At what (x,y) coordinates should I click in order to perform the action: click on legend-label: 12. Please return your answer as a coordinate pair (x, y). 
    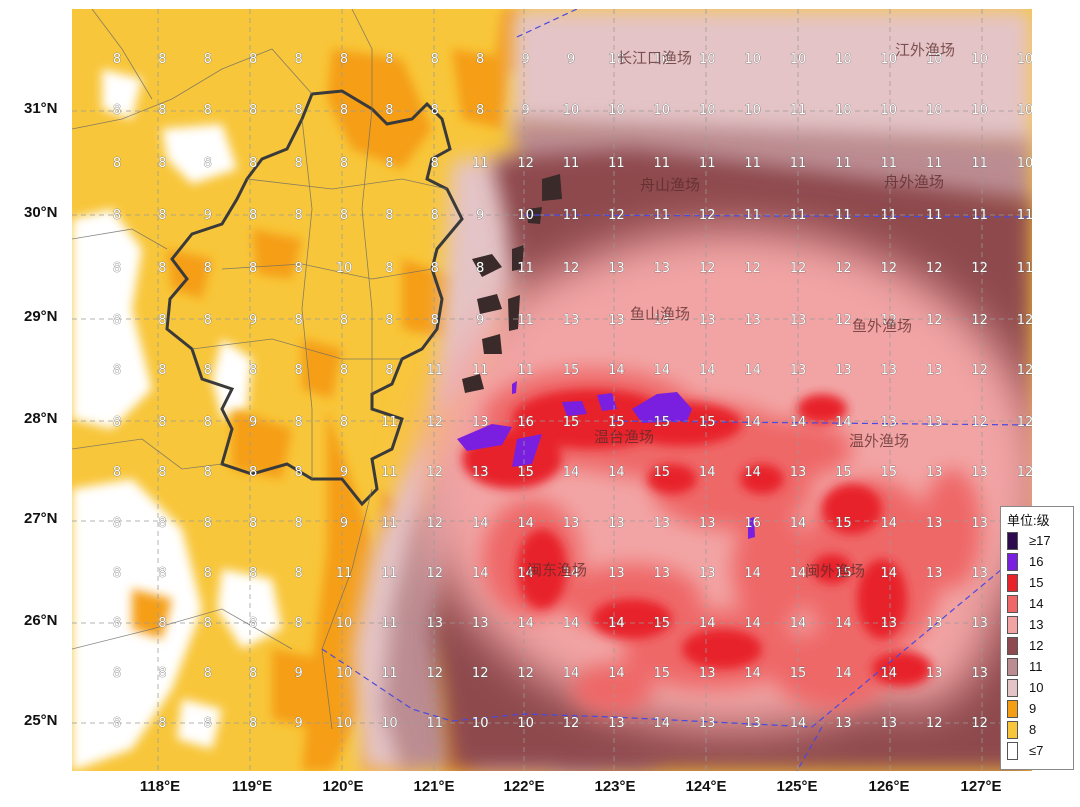
    Looking at the image, I should click on (1036, 645).